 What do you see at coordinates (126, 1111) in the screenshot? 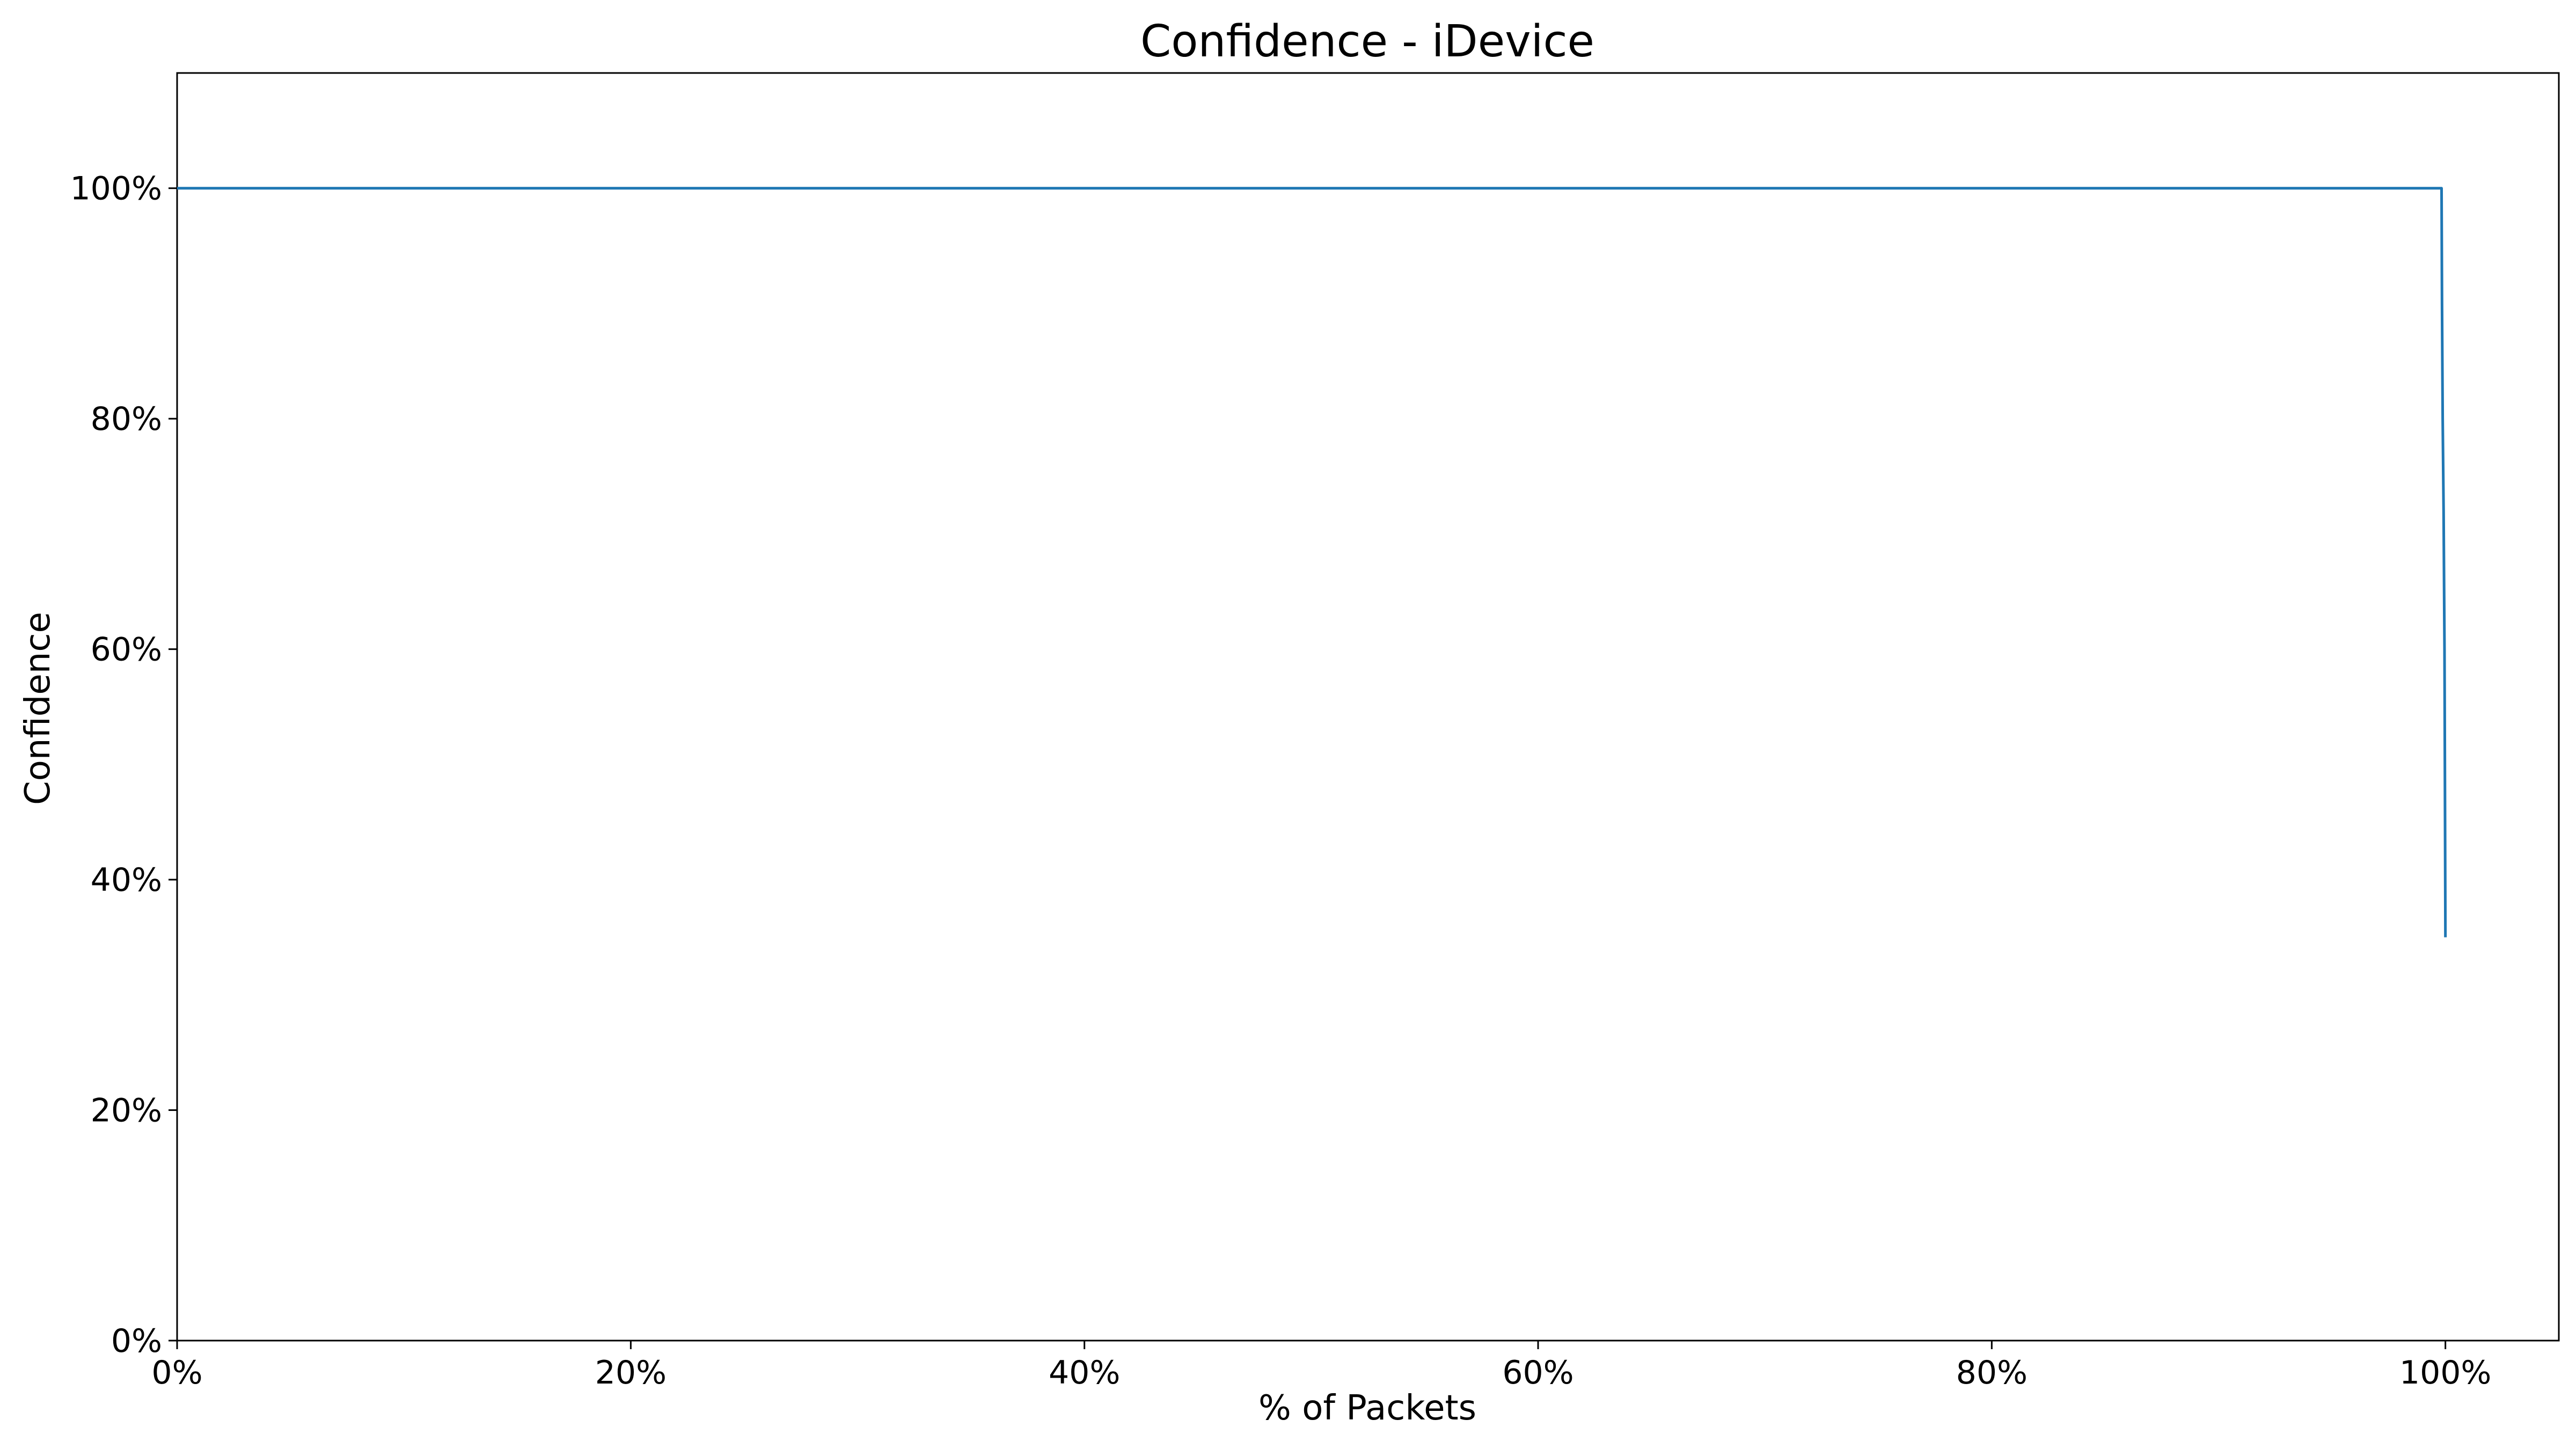
I see `y-tick-label: 20%` at bounding box center [126, 1111].